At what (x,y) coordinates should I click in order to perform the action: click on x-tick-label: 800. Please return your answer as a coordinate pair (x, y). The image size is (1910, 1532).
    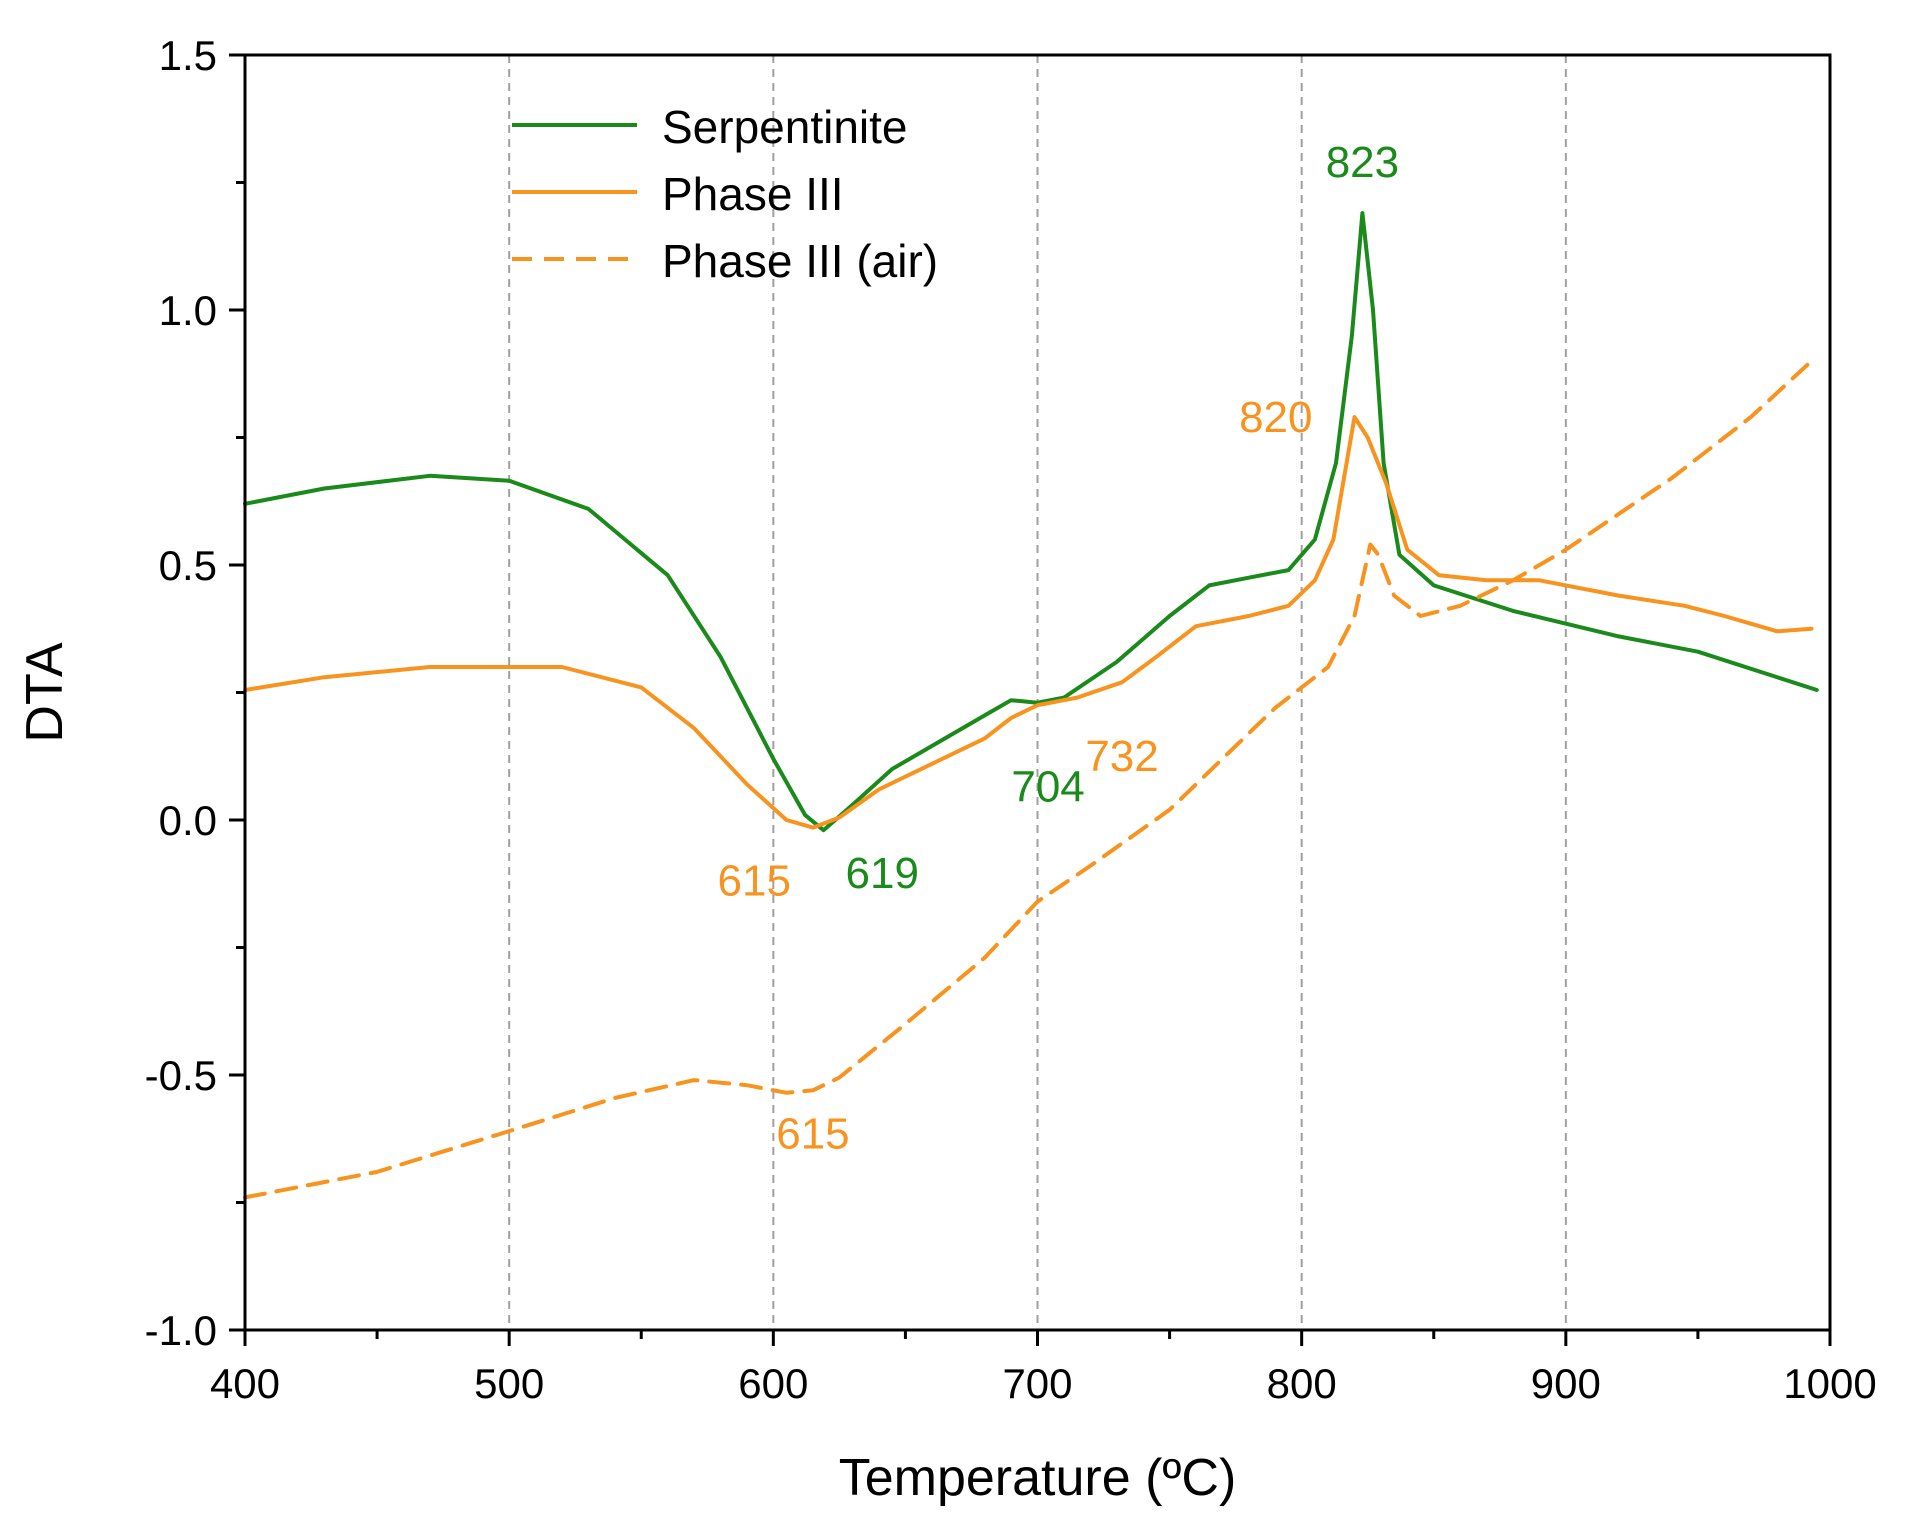
    Looking at the image, I should click on (1302, 1383).